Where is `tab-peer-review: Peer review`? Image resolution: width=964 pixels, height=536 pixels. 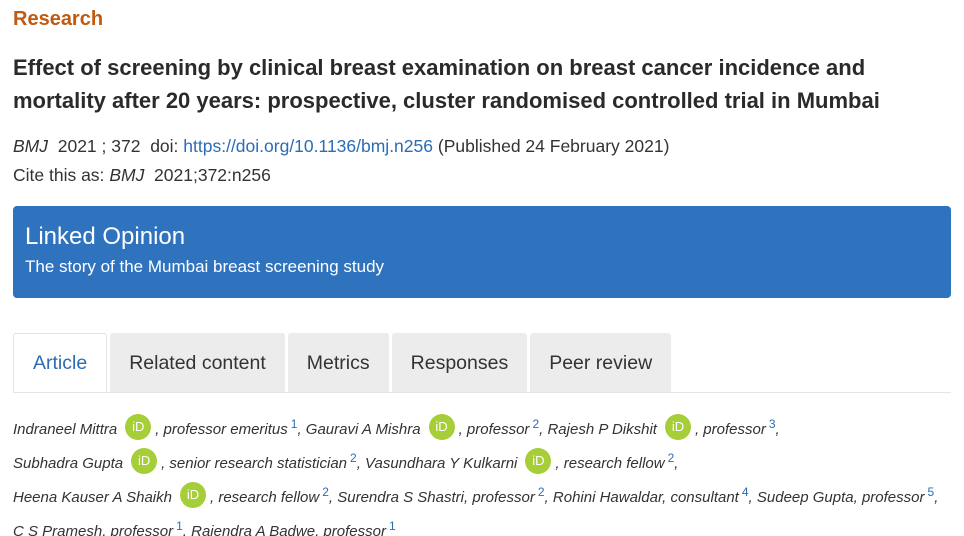 tab-peer-review: Peer review is located at coordinates (601, 363).